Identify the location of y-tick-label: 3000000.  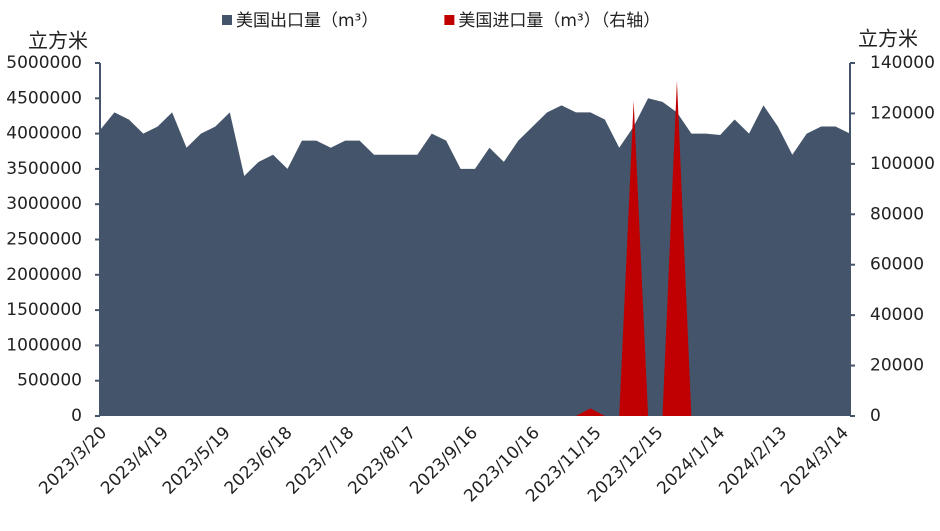
(44, 204).